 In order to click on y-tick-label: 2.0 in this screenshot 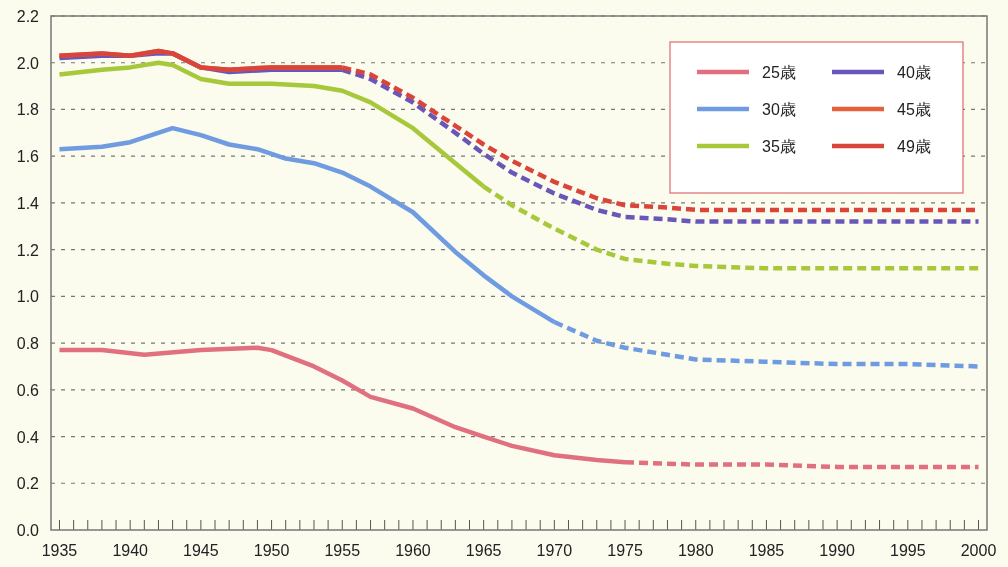, I will do `click(28, 63)`.